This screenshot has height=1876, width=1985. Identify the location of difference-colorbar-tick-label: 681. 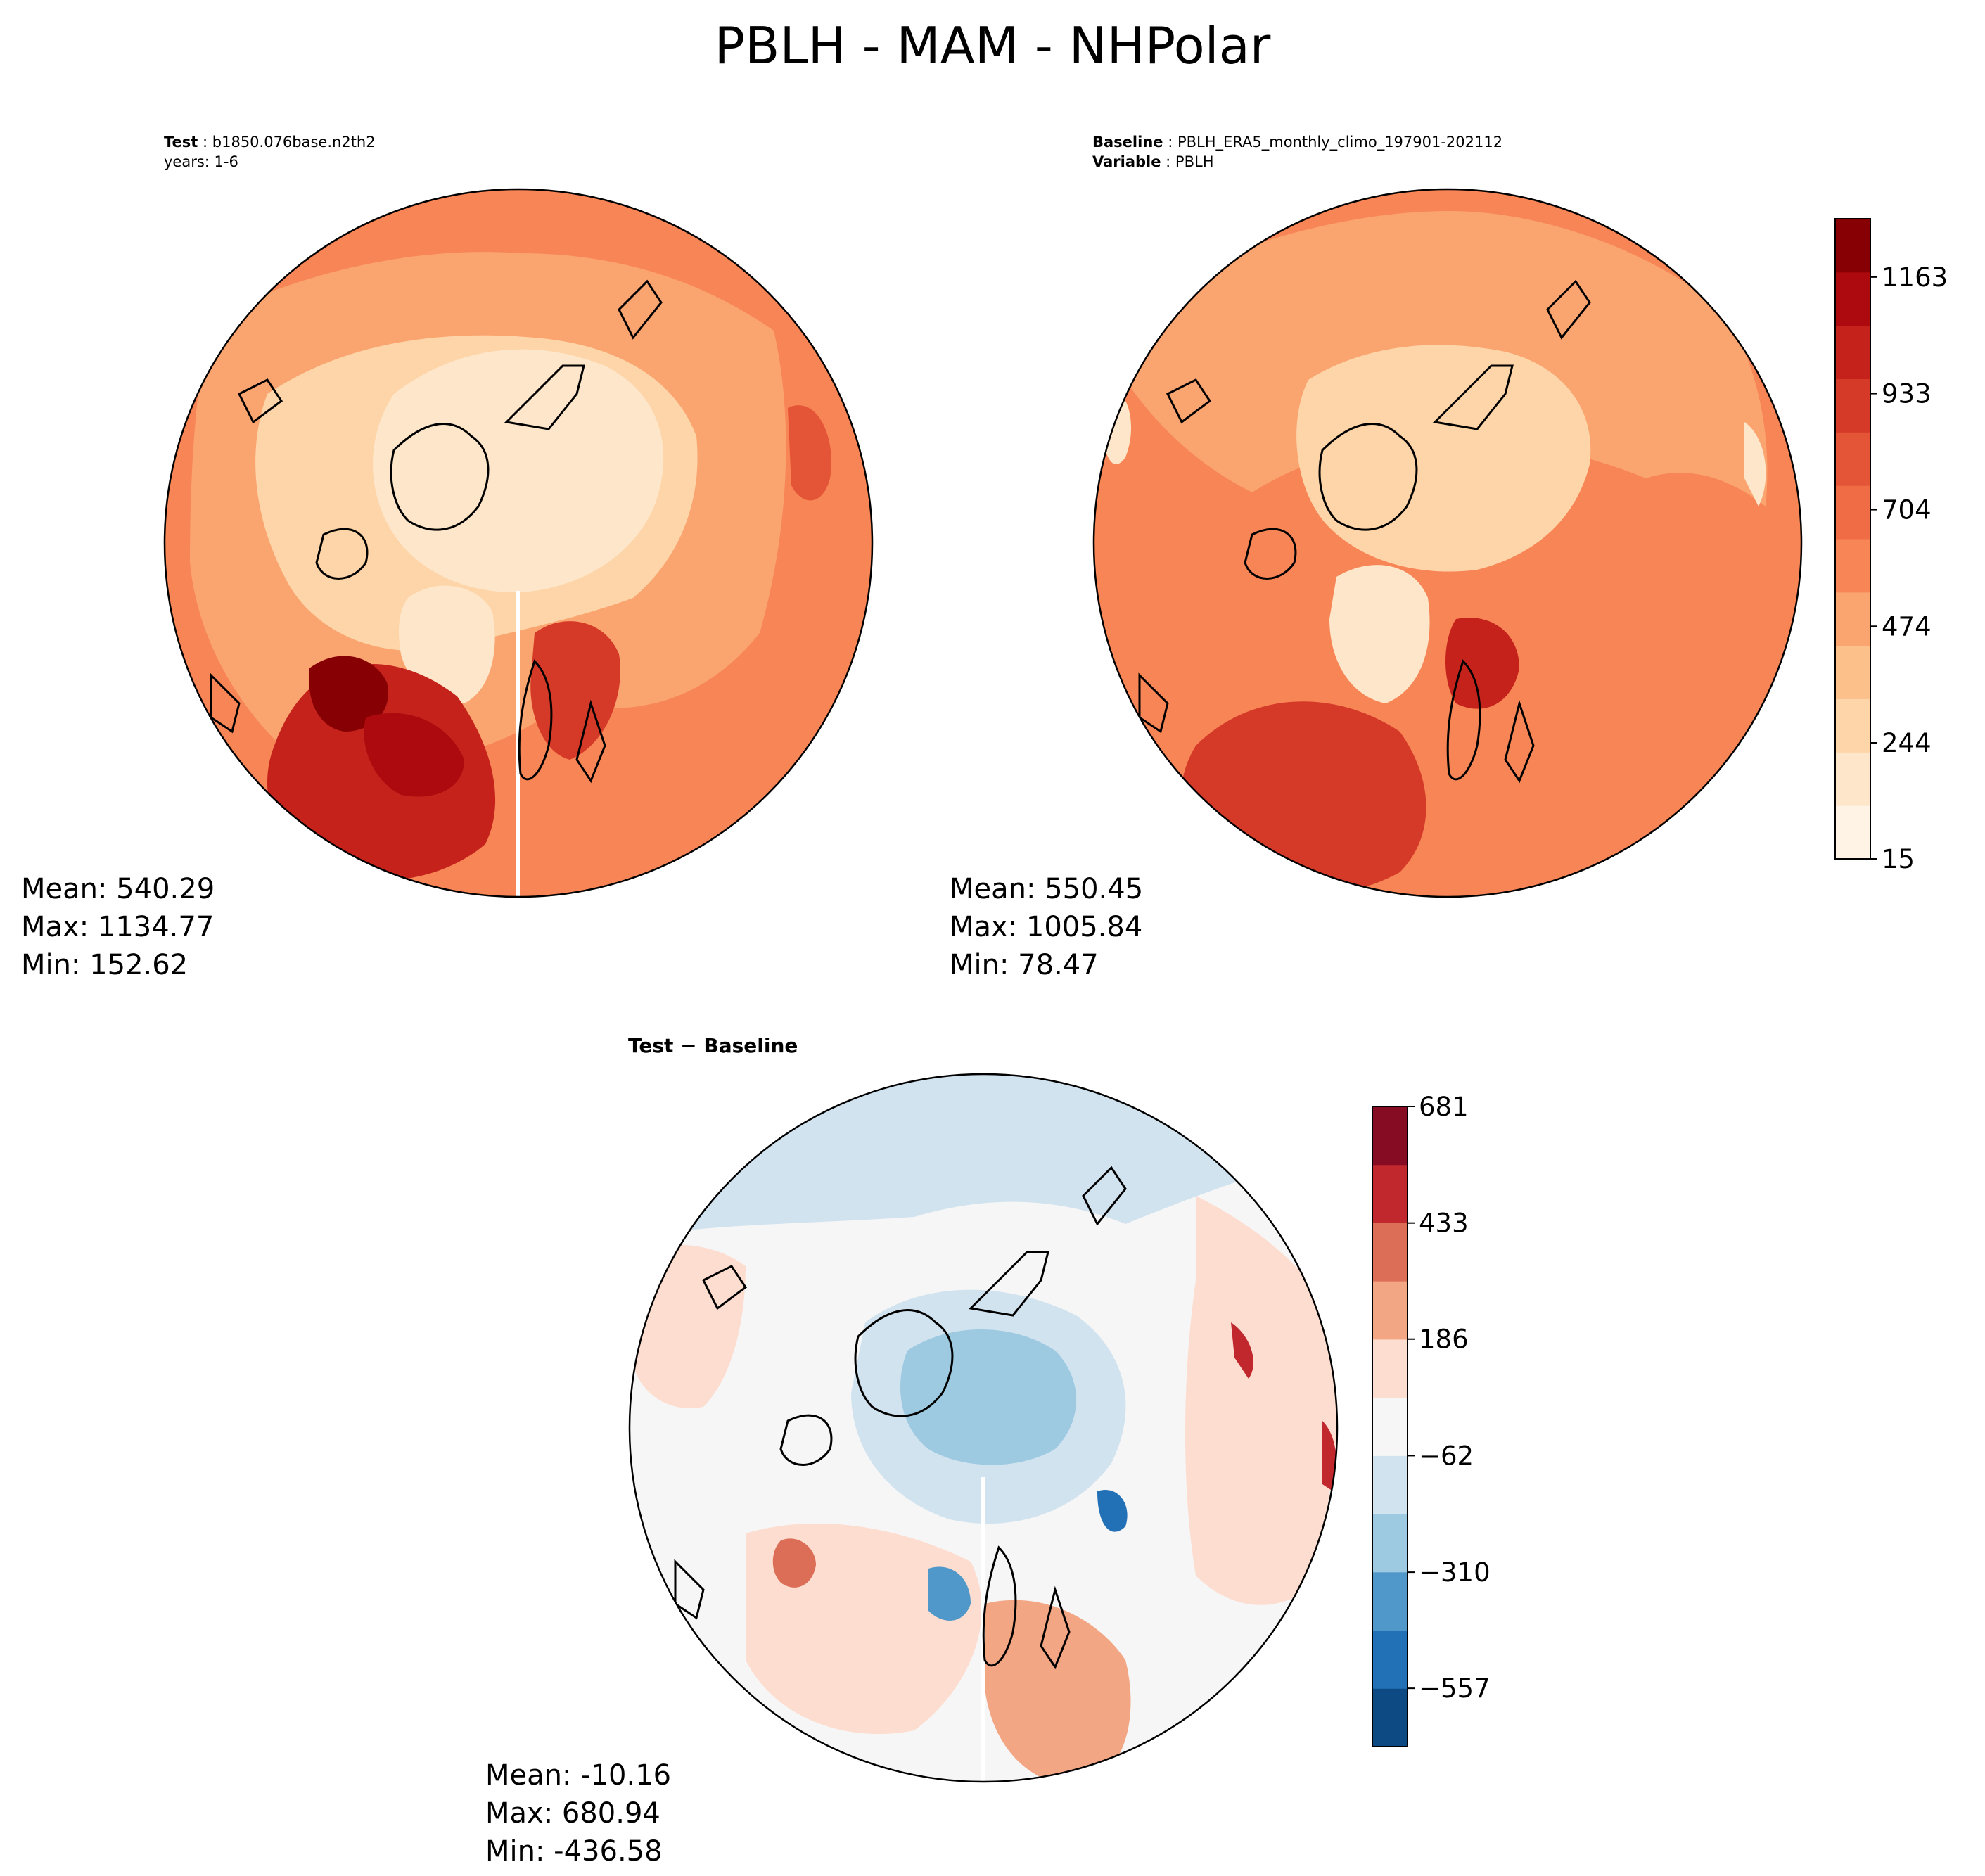
(1444, 1107).